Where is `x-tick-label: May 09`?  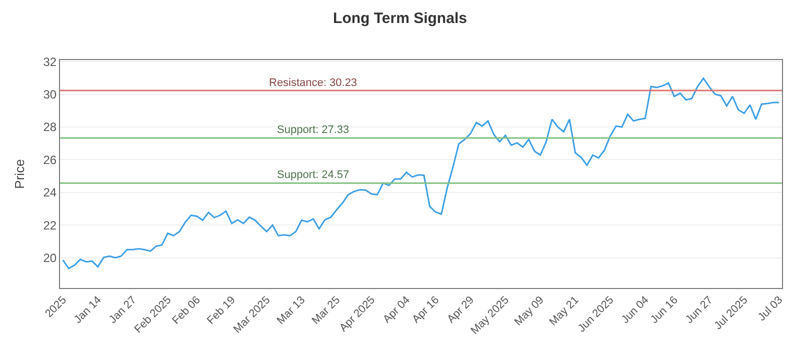
x-tick-label: May 09 is located at coordinates (529, 311).